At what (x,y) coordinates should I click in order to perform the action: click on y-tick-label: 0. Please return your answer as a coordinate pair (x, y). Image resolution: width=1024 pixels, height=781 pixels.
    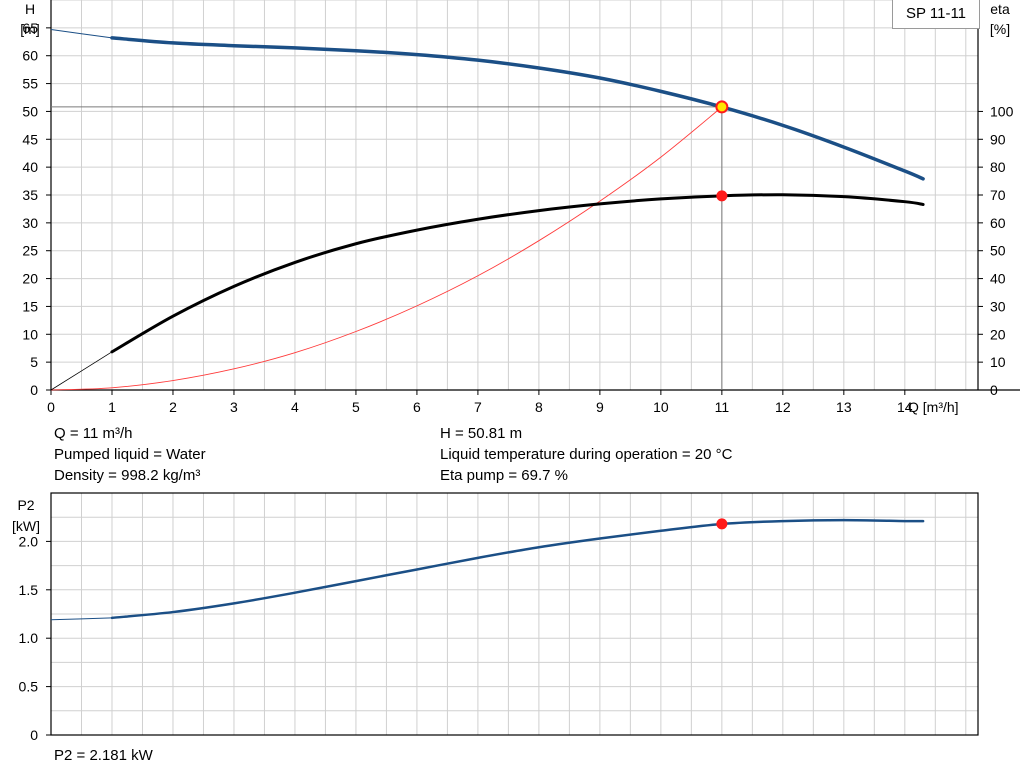
    Looking at the image, I should click on (34, 390).